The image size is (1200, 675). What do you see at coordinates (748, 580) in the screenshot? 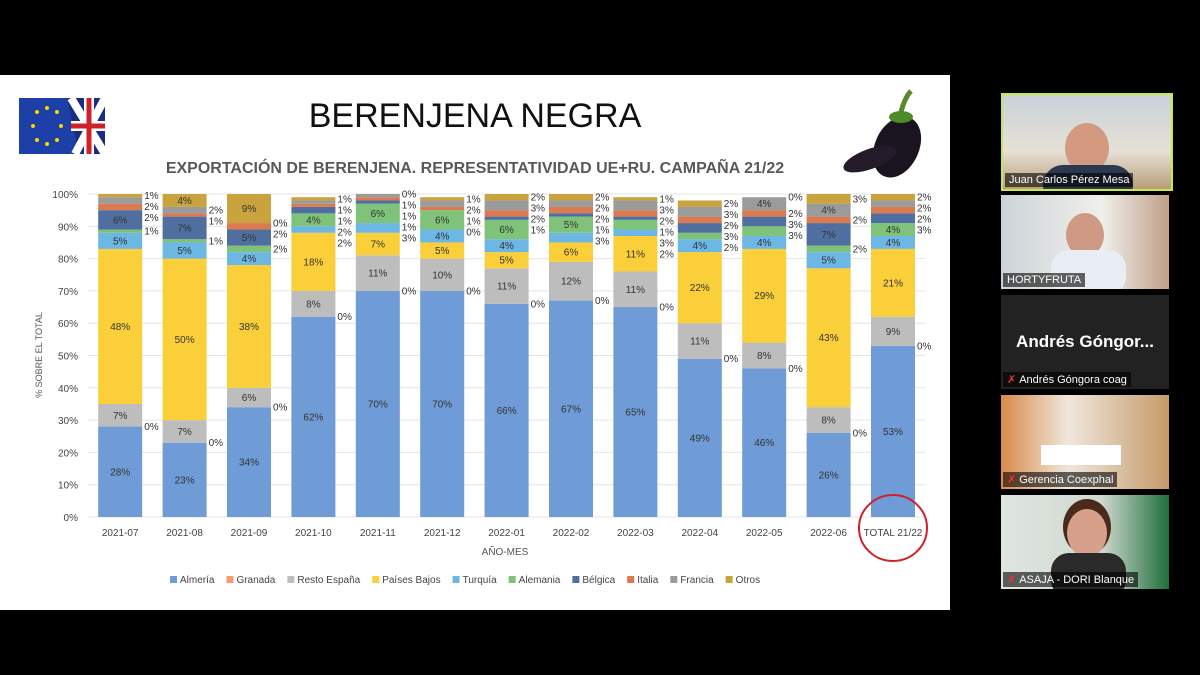
I see `legend-entry: Otros` at bounding box center [748, 580].